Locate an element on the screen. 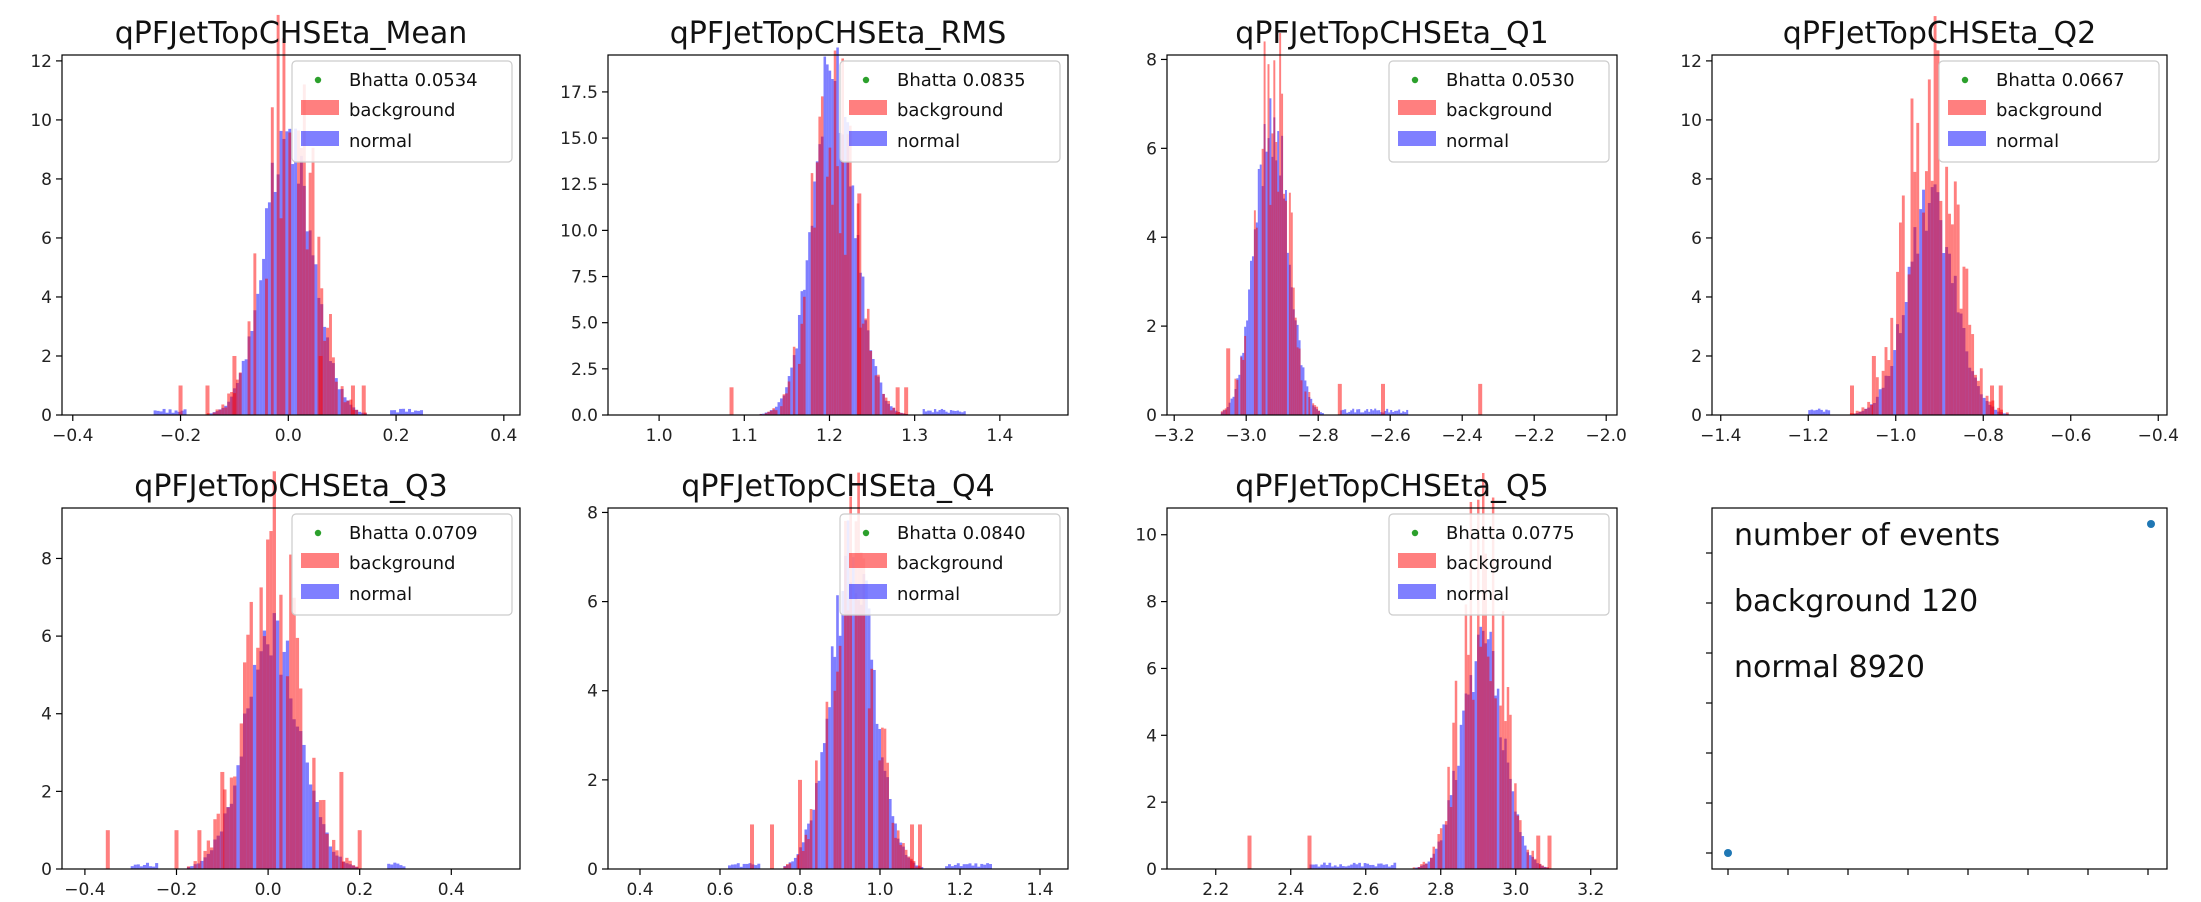  x-tick-label: 3.2 is located at coordinates (1590, 890).